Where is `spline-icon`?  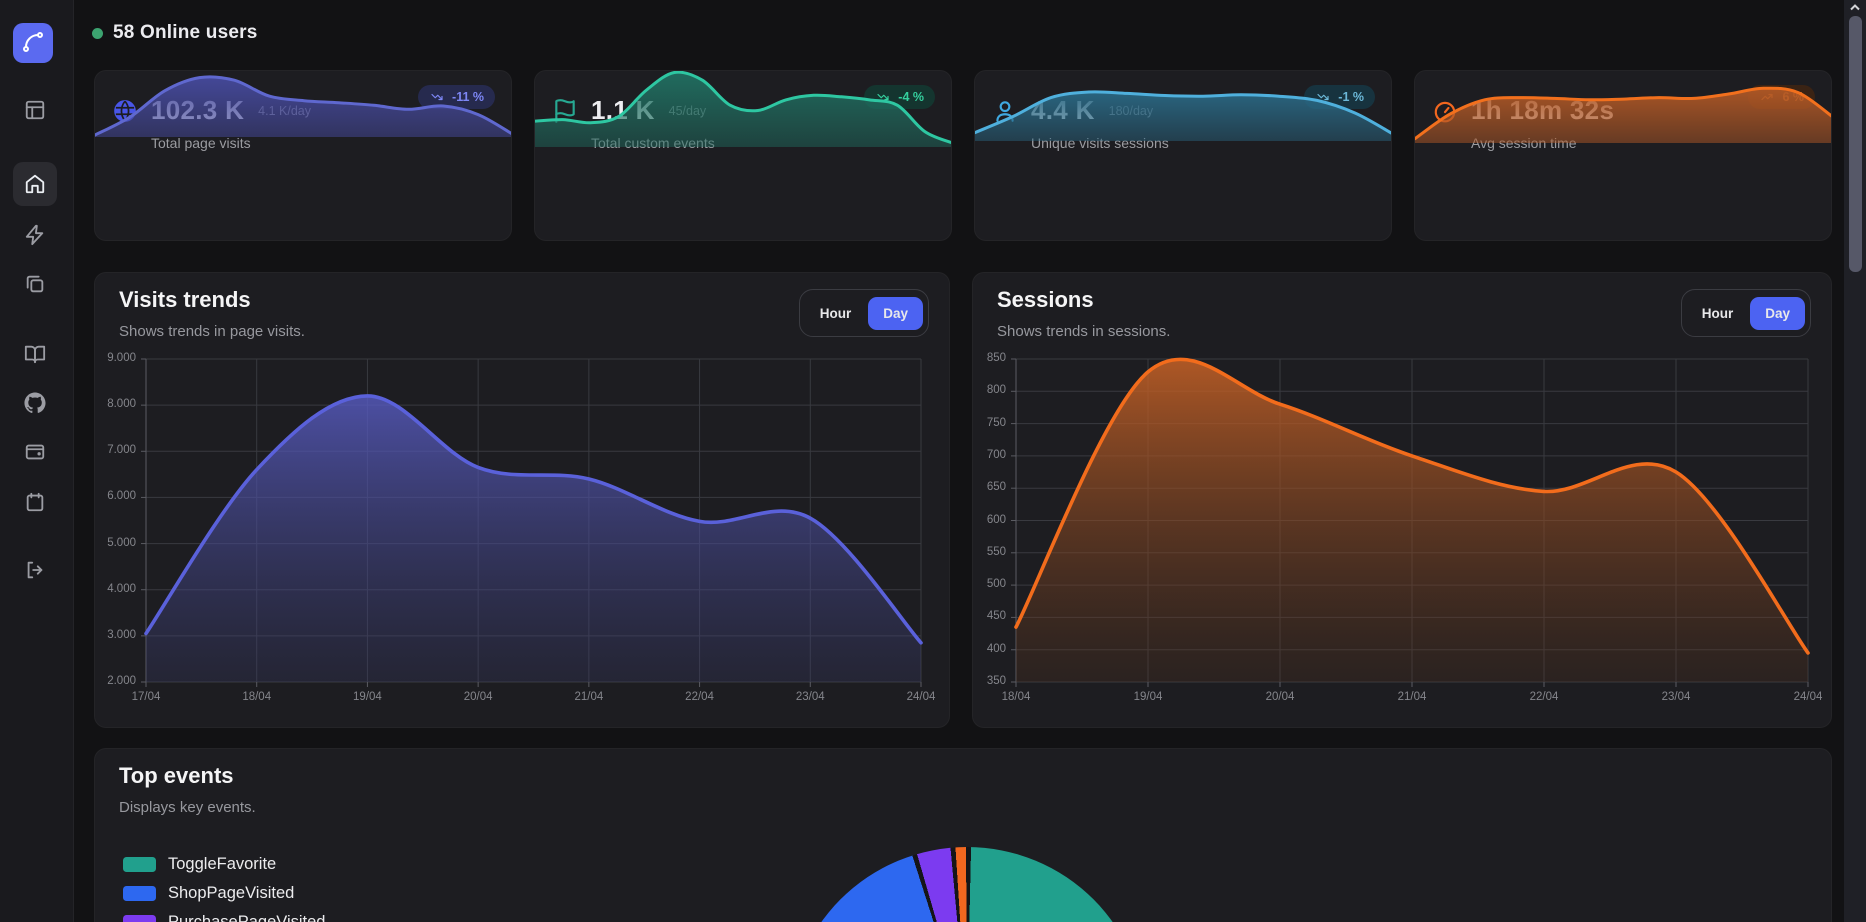
spline-icon is located at coordinates (33, 43).